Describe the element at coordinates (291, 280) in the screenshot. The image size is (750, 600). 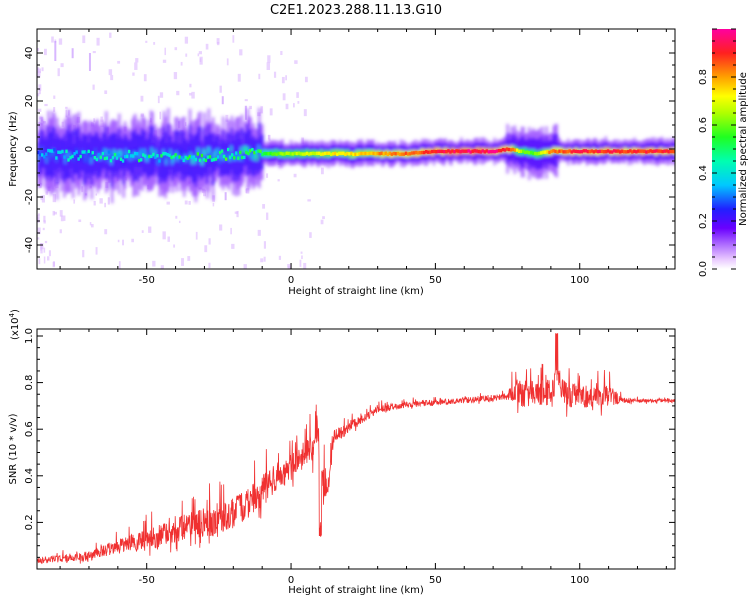
I see `x-tick-label: 0` at that location.